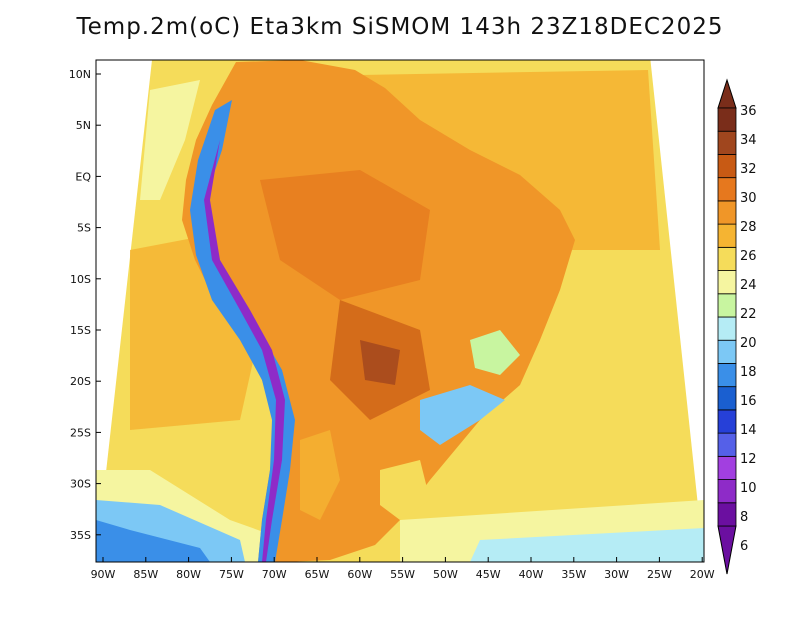  What do you see at coordinates (573, 574) in the screenshot?
I see `lon-tick-label: 35W` at bounding box center [573, 574].